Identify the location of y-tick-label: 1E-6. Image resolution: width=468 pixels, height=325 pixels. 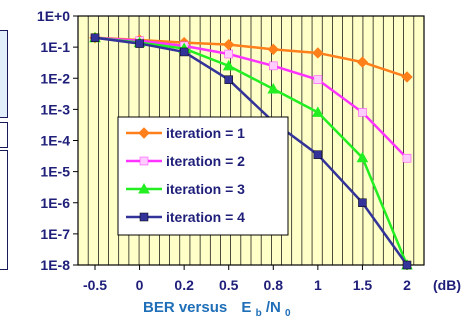
(55, 203).